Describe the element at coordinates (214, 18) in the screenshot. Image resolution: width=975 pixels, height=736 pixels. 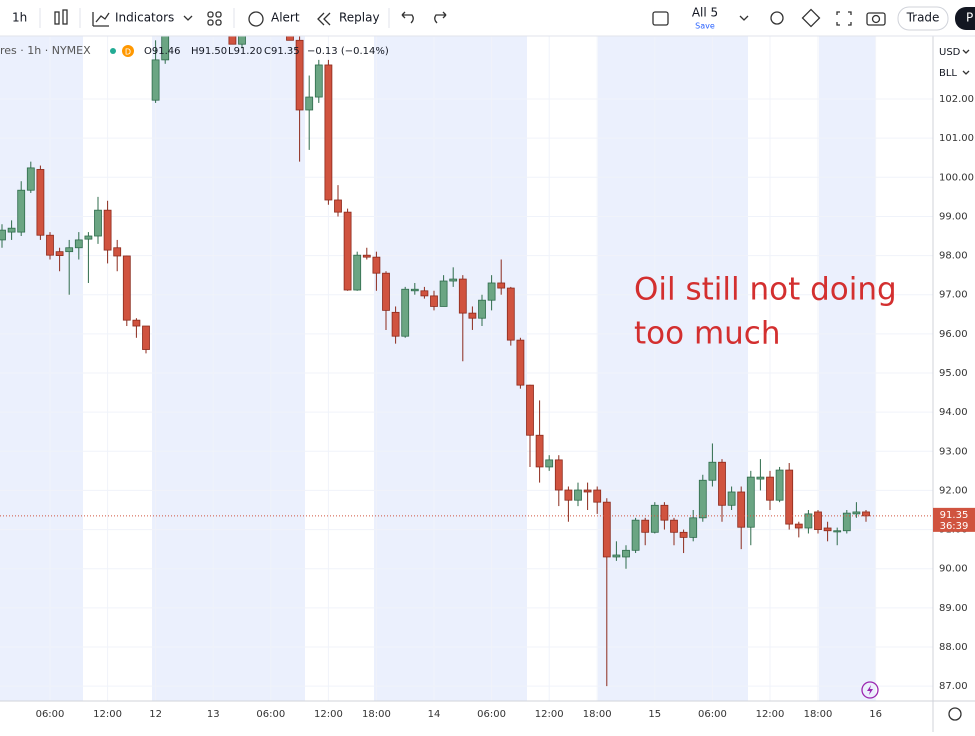
I see `templates-icon` at that location.